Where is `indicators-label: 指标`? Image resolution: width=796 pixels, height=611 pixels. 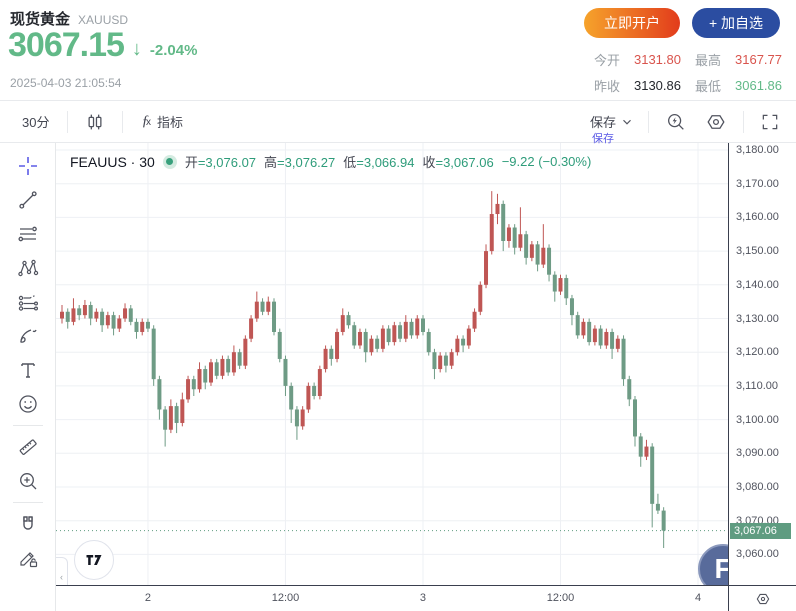 indicators-label: 指标 is located at coordinates (169, 122).